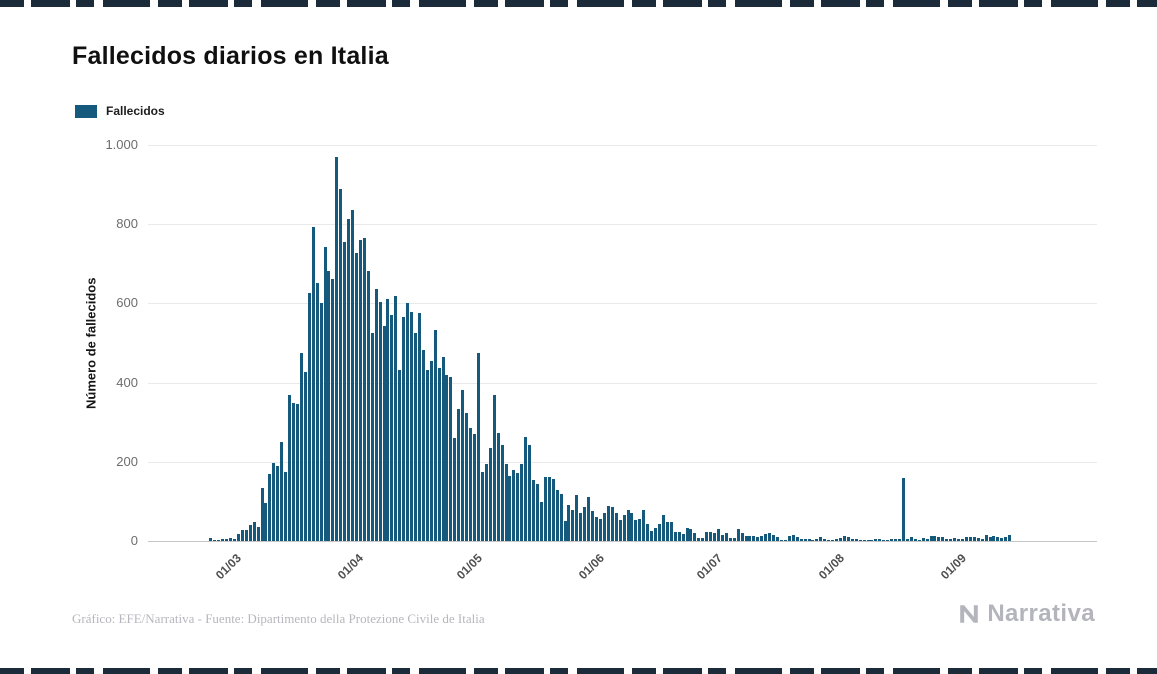  What do you see at coordinates (121, 144) in the screenshot?
I see `y-tick-label: 1.000` at bounding box center [121, 144].